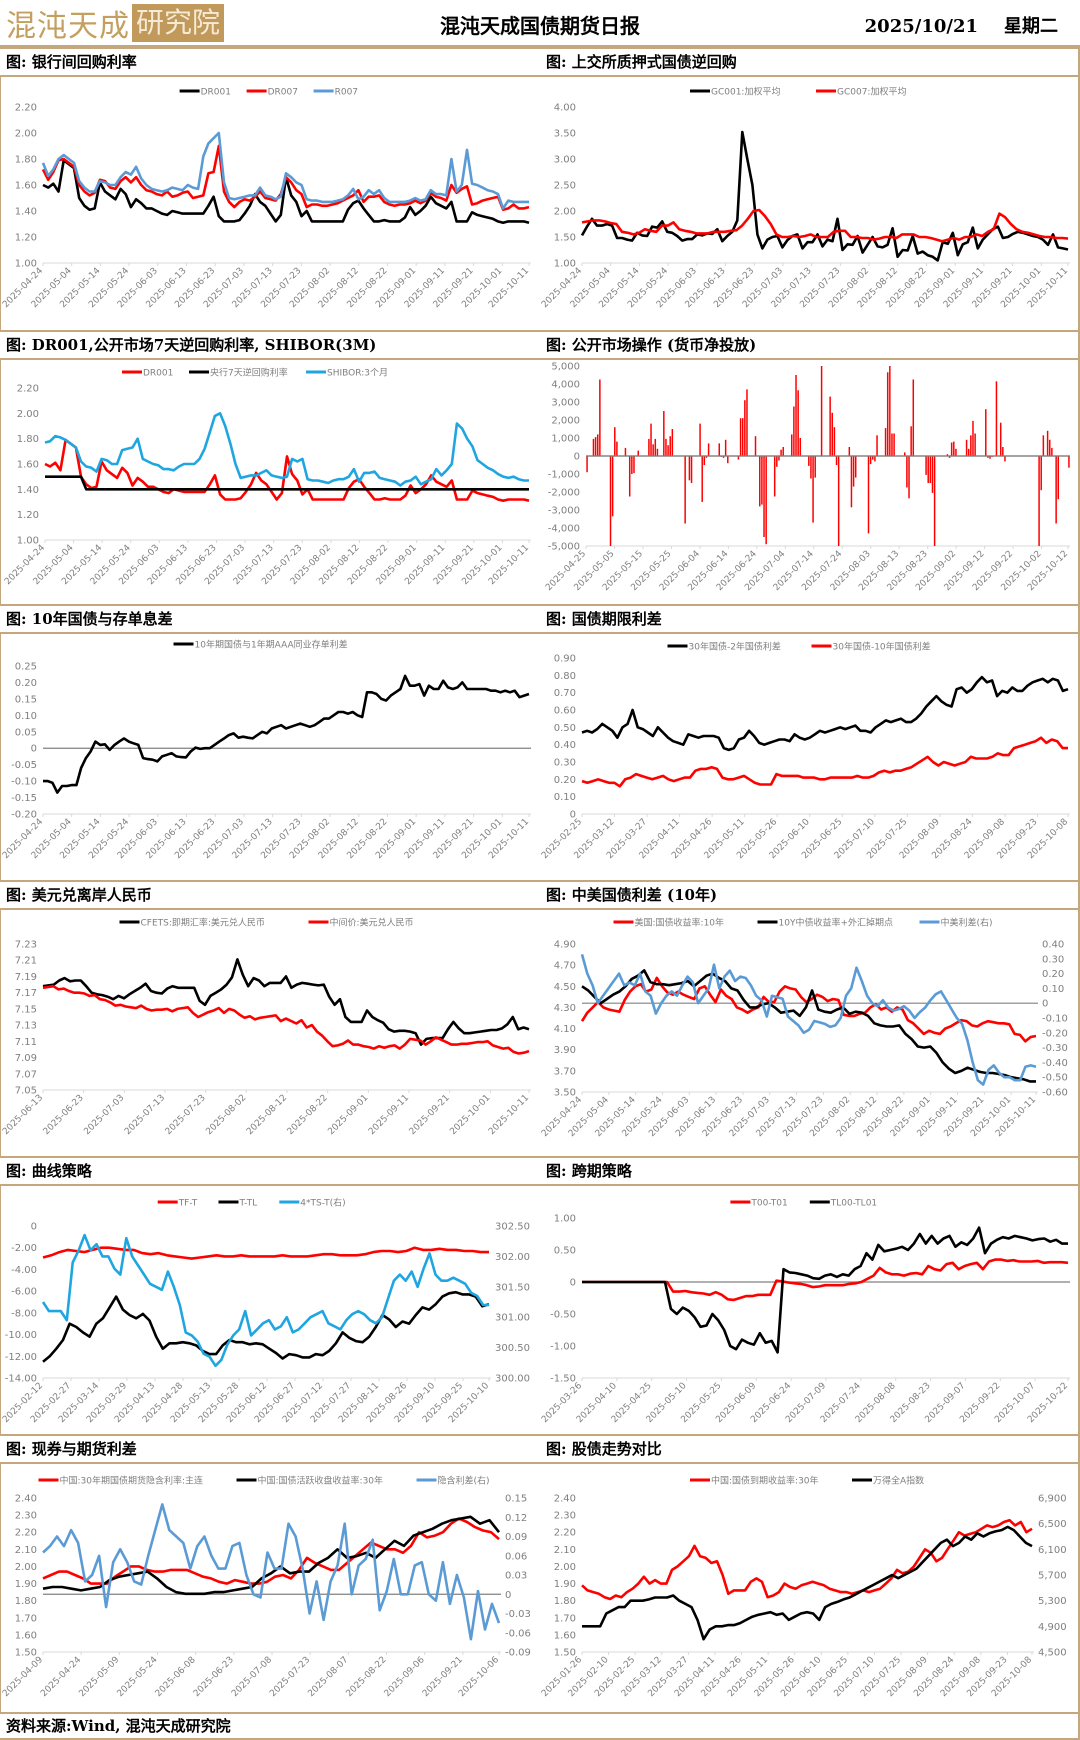  What do you see at coordinates (21, 1303) in the screenshot?
I see `y-axis-left: -14.00 -12.00 -10.00 -8.00 -6.00 -4.00 -2.00 0` at bounding box center [21, 1303].